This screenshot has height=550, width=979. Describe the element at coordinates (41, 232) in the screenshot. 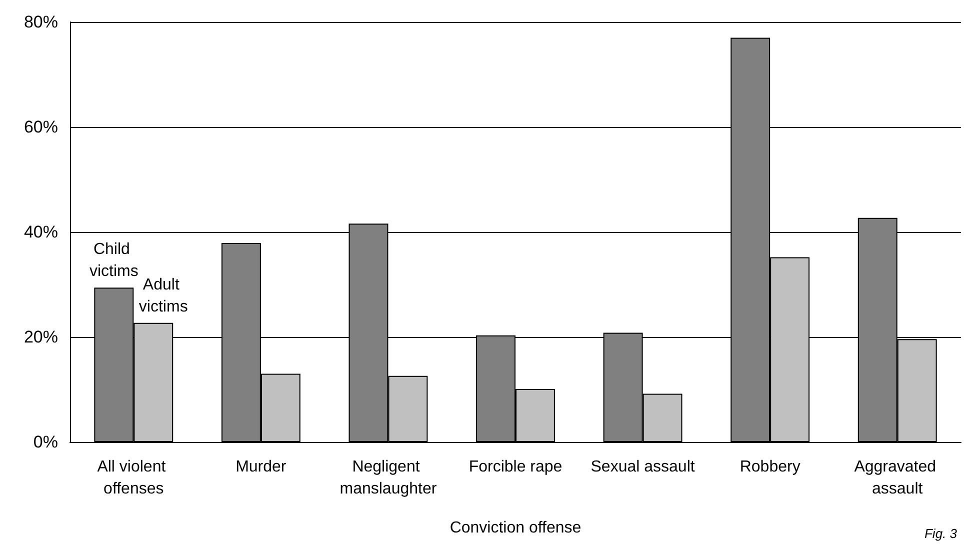

I see `y-tick-label: 40%` at that location.